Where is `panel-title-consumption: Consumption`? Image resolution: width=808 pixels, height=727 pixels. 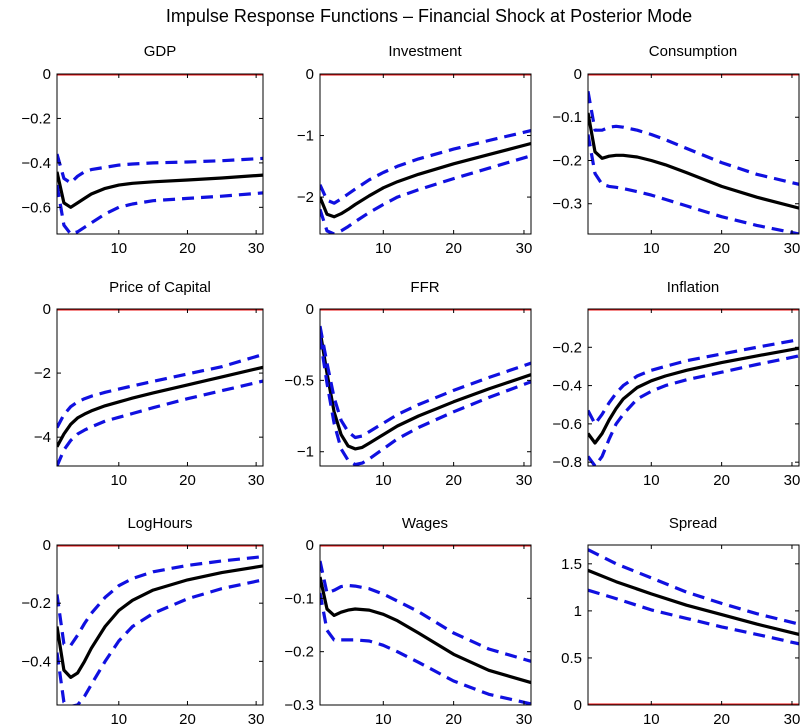
panel-title-consumption: Consumption is located at coordinates (693, 51).